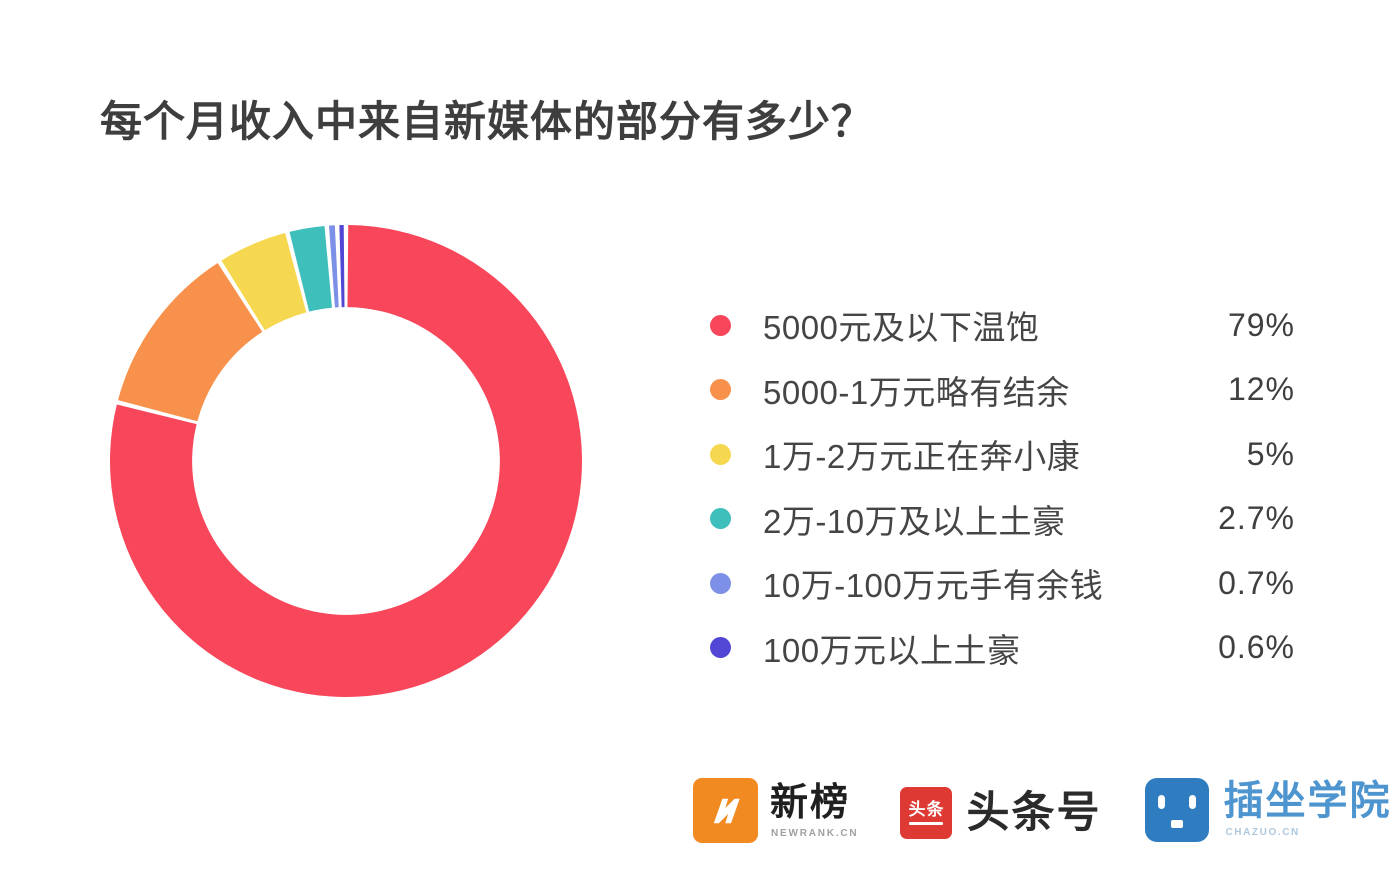 This screenshot has width=1399, height=893. Describe the element at coordinates (922, 456) in the screenshot. I see `legend-label: 1万-2万元正在奔小康` at that location.